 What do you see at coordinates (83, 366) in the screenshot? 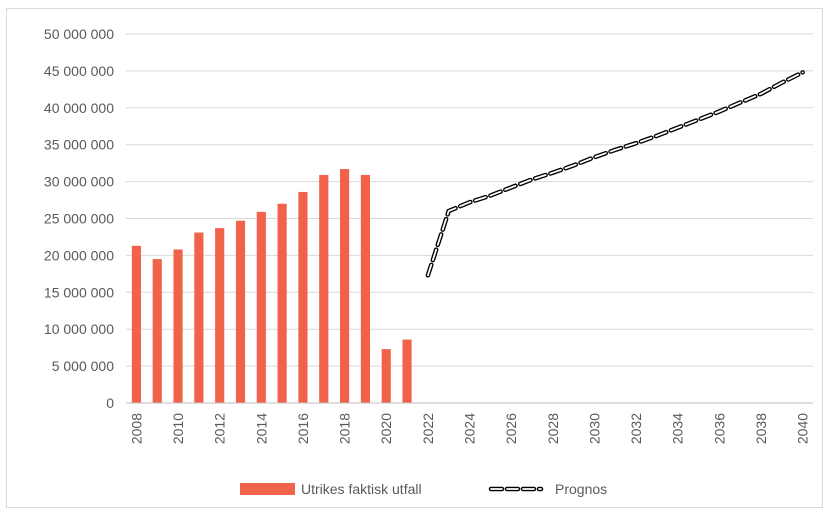
I see `y-tick-label: 5 000 000` at bounding box center [83, 366].